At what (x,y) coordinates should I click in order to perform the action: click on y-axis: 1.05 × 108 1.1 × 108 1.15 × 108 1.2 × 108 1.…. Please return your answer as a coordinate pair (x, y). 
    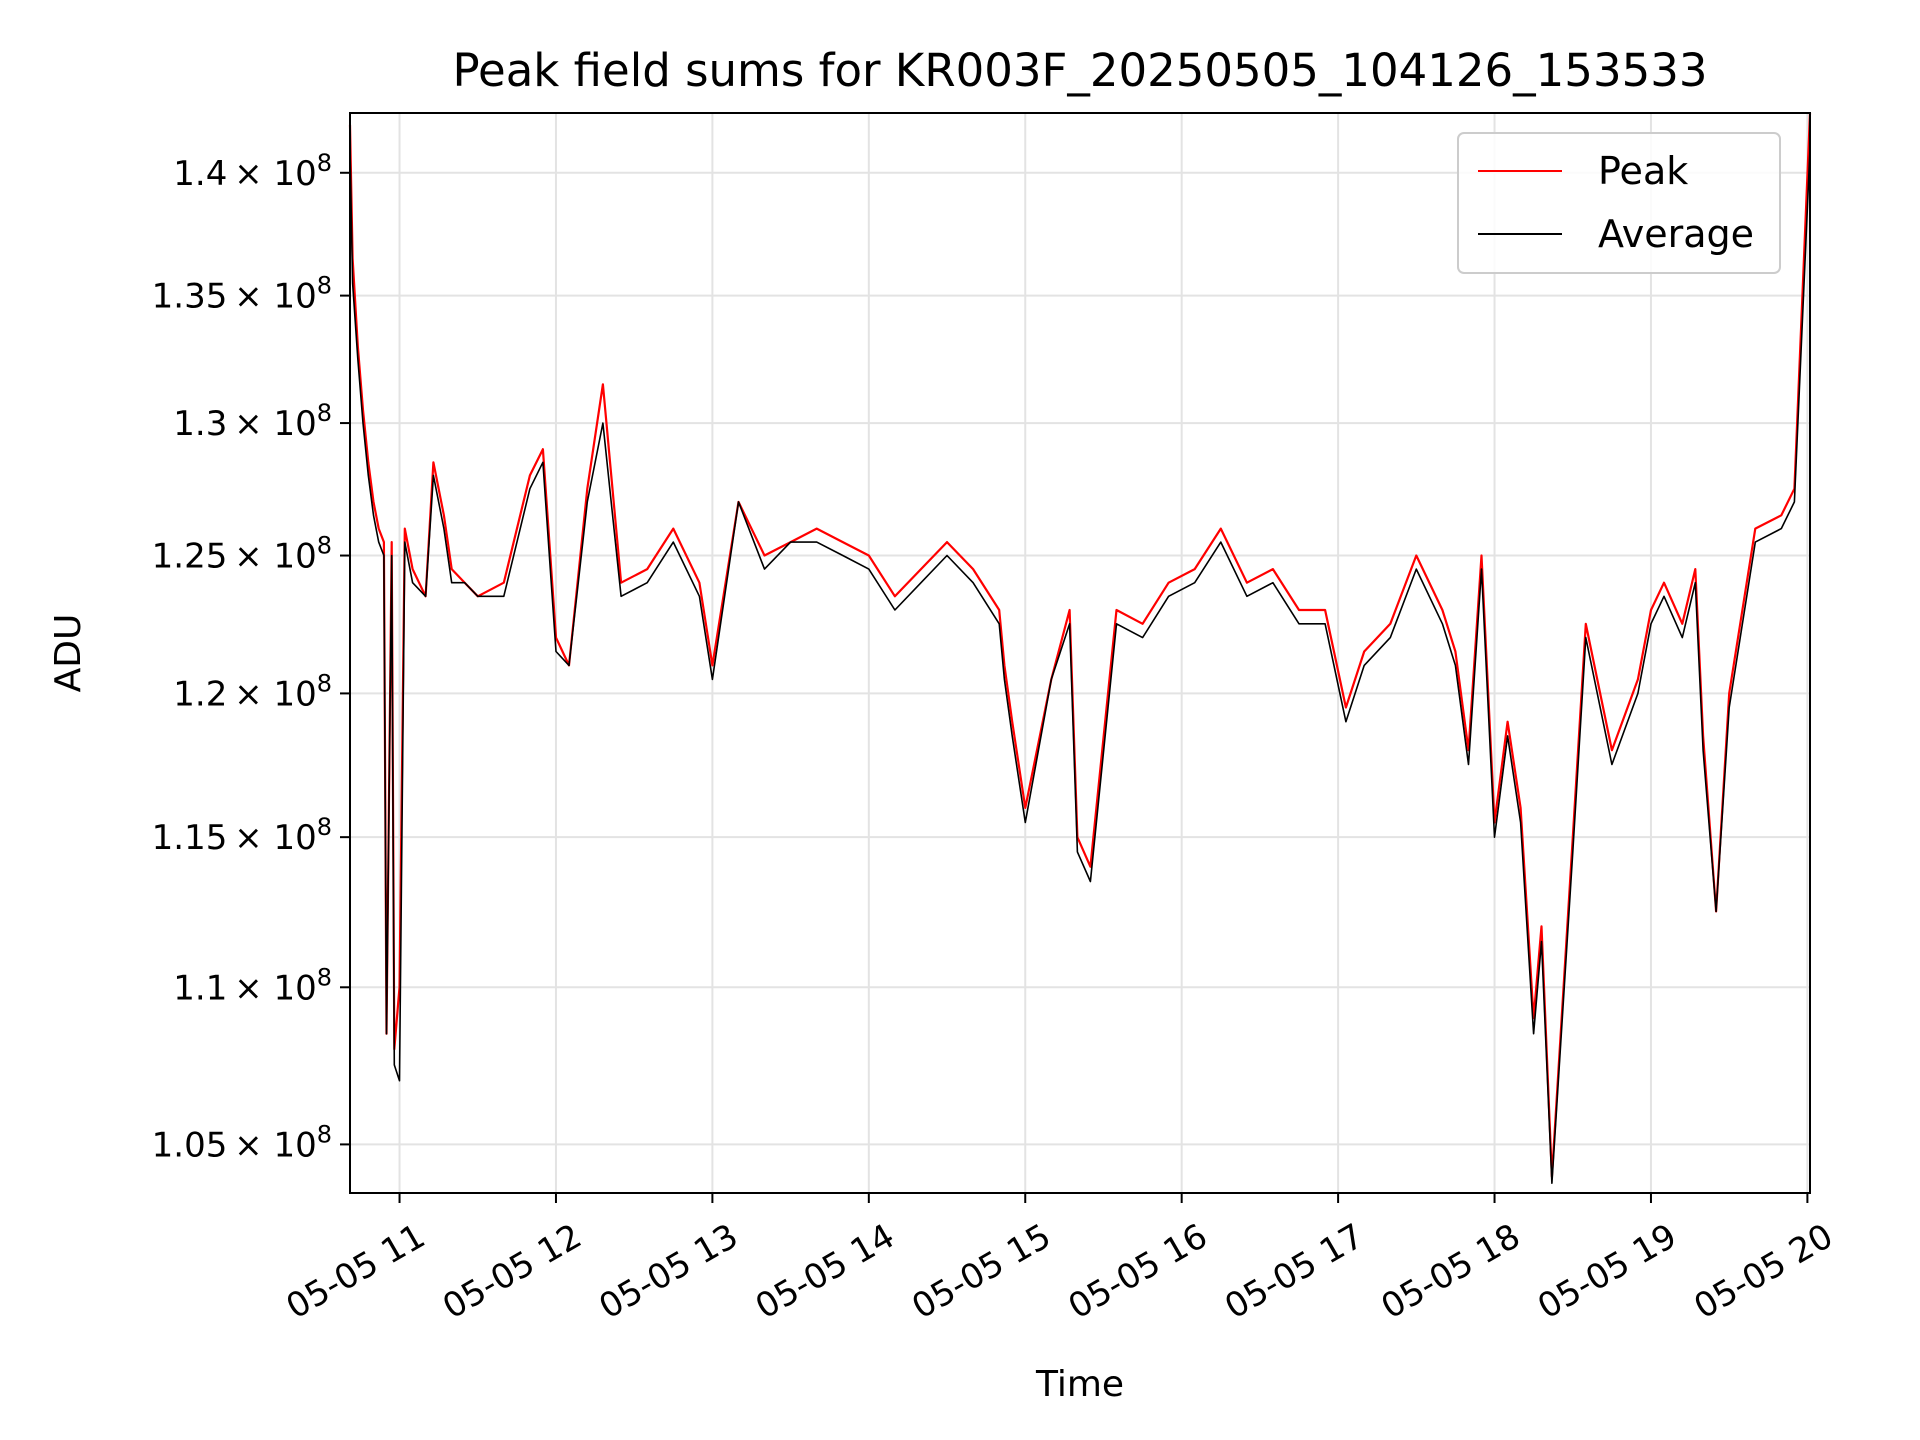
    Looking at the image, I should click on (251, 657).